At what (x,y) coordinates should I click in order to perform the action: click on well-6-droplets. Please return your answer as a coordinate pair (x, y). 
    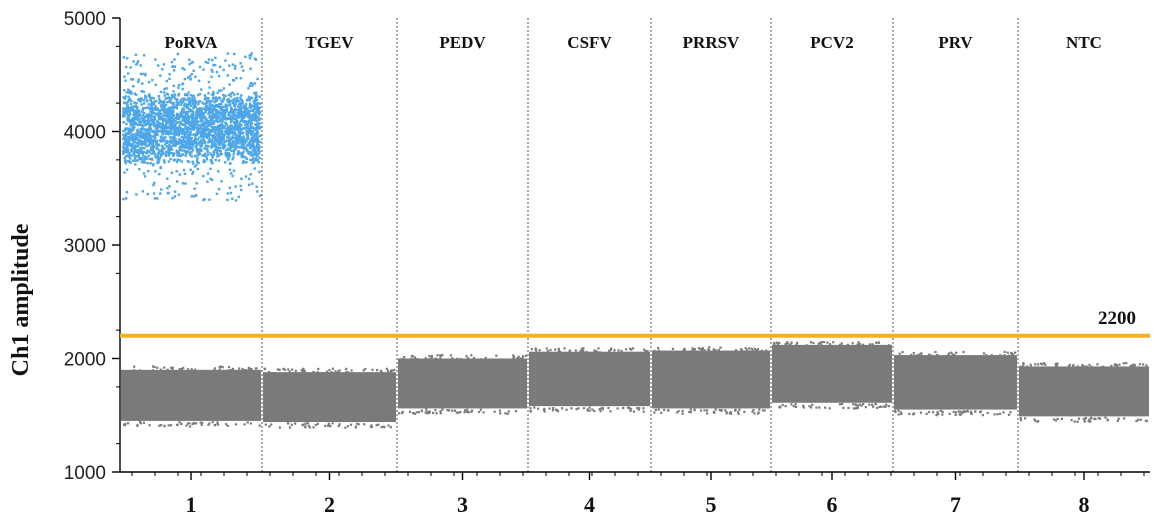
    Looking at the image, I should click on (832, 375).